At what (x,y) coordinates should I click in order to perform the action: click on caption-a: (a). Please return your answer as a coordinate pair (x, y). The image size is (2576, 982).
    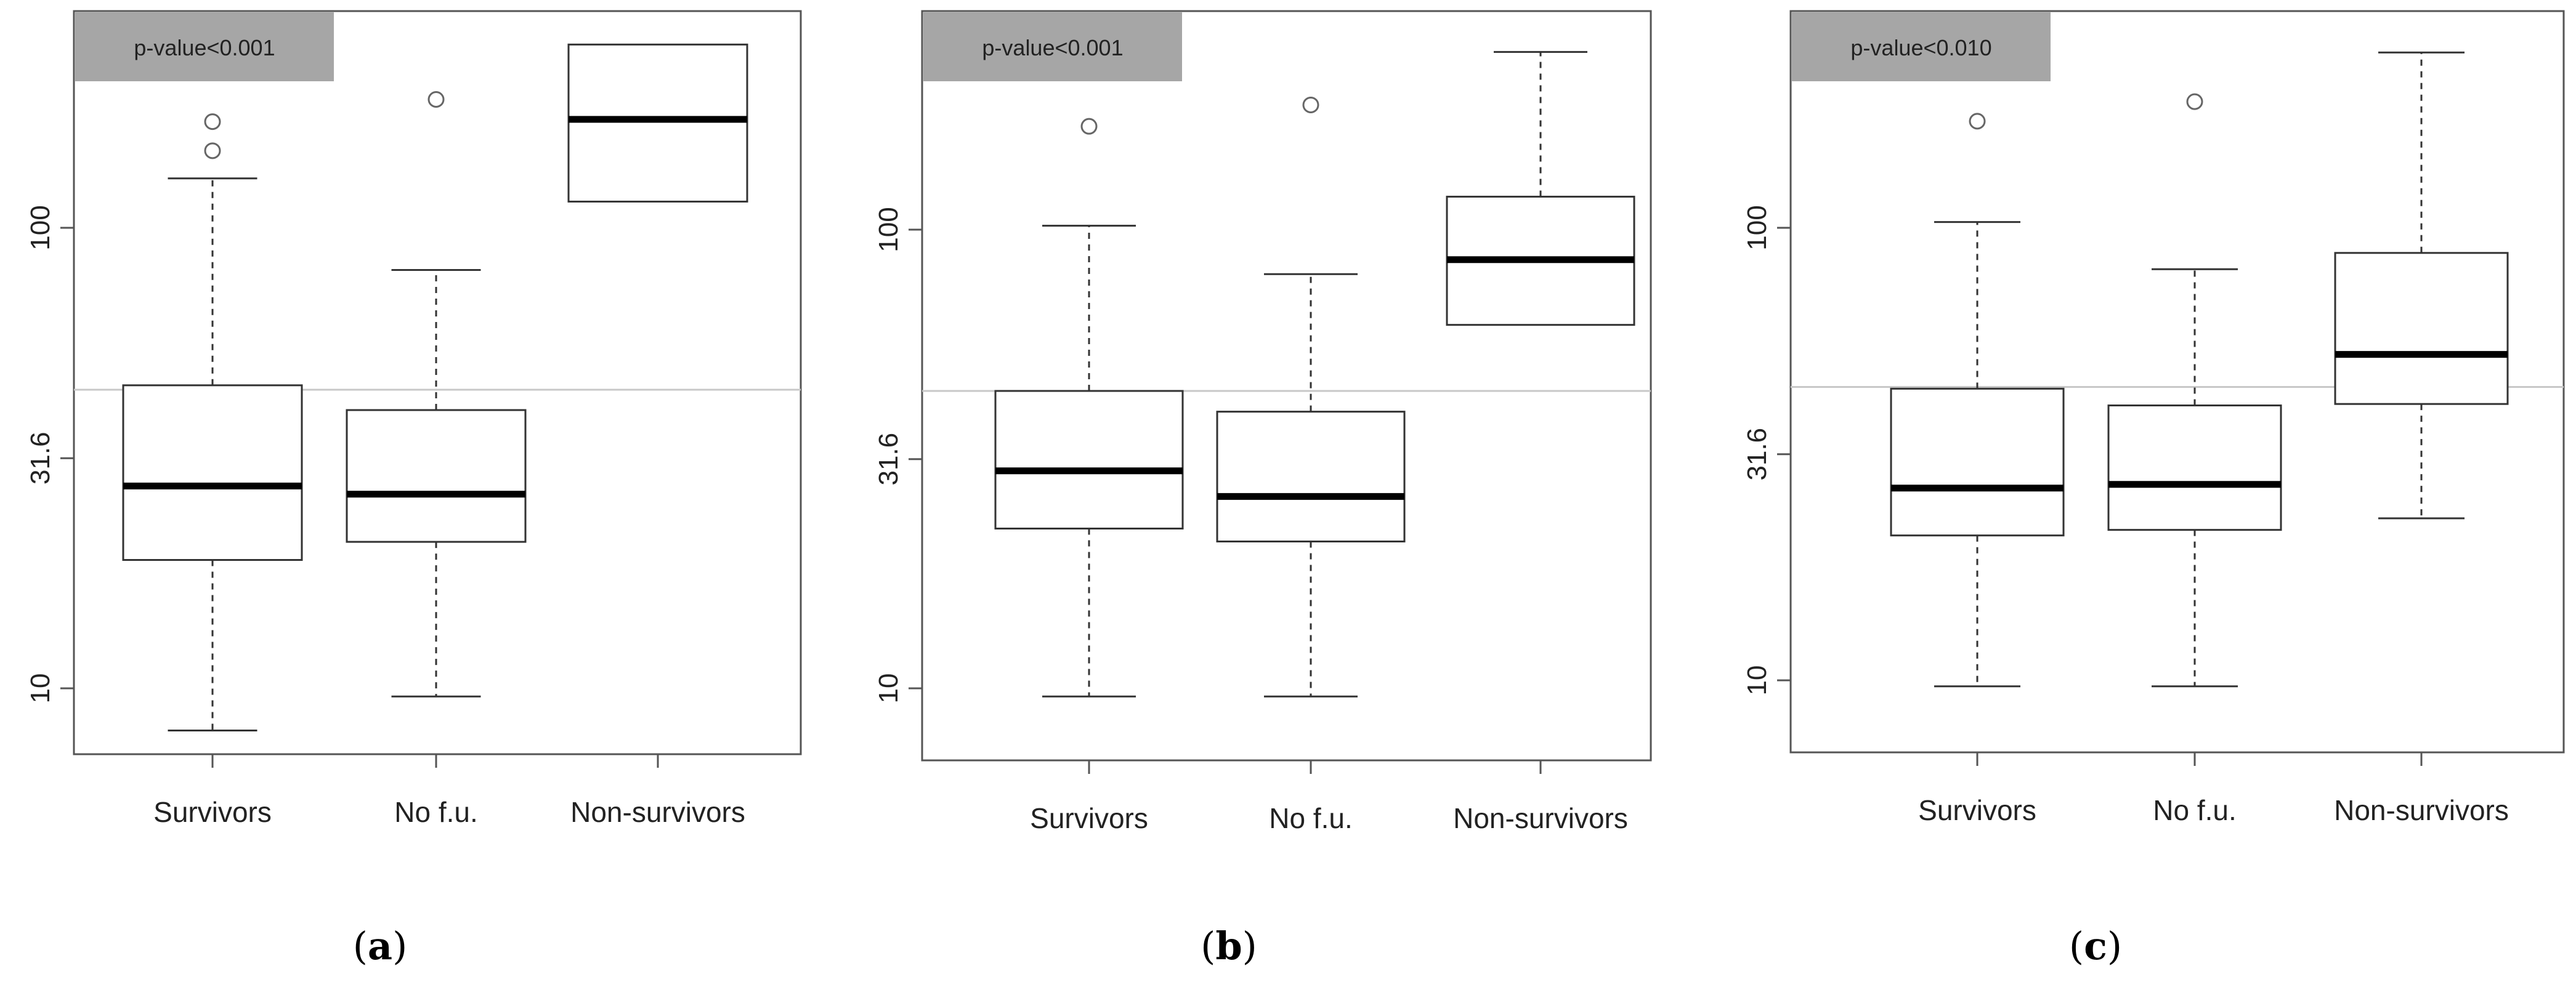
    Looking at the image, I should click on (380, 946).